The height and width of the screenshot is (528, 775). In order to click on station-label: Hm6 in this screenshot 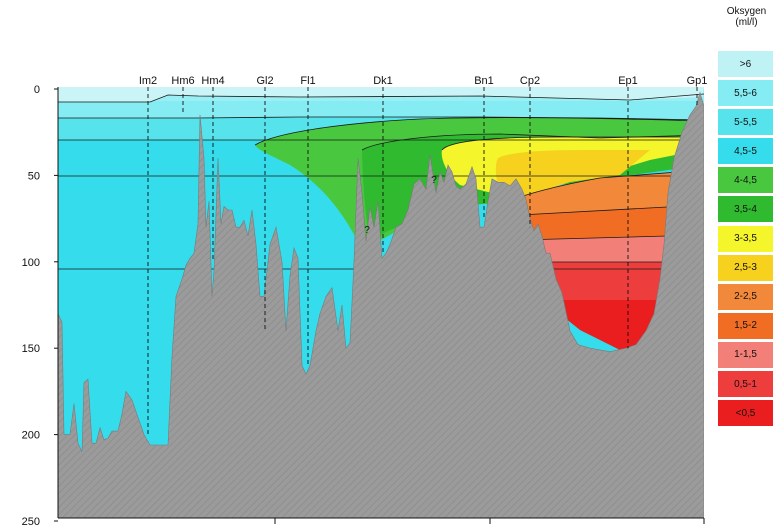, I will do `click(182, 81)`.